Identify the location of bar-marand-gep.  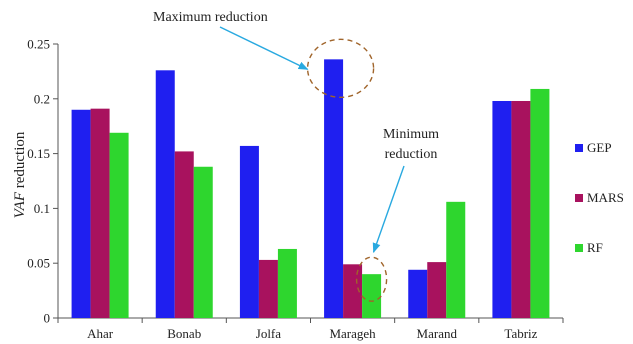
(418, 293).